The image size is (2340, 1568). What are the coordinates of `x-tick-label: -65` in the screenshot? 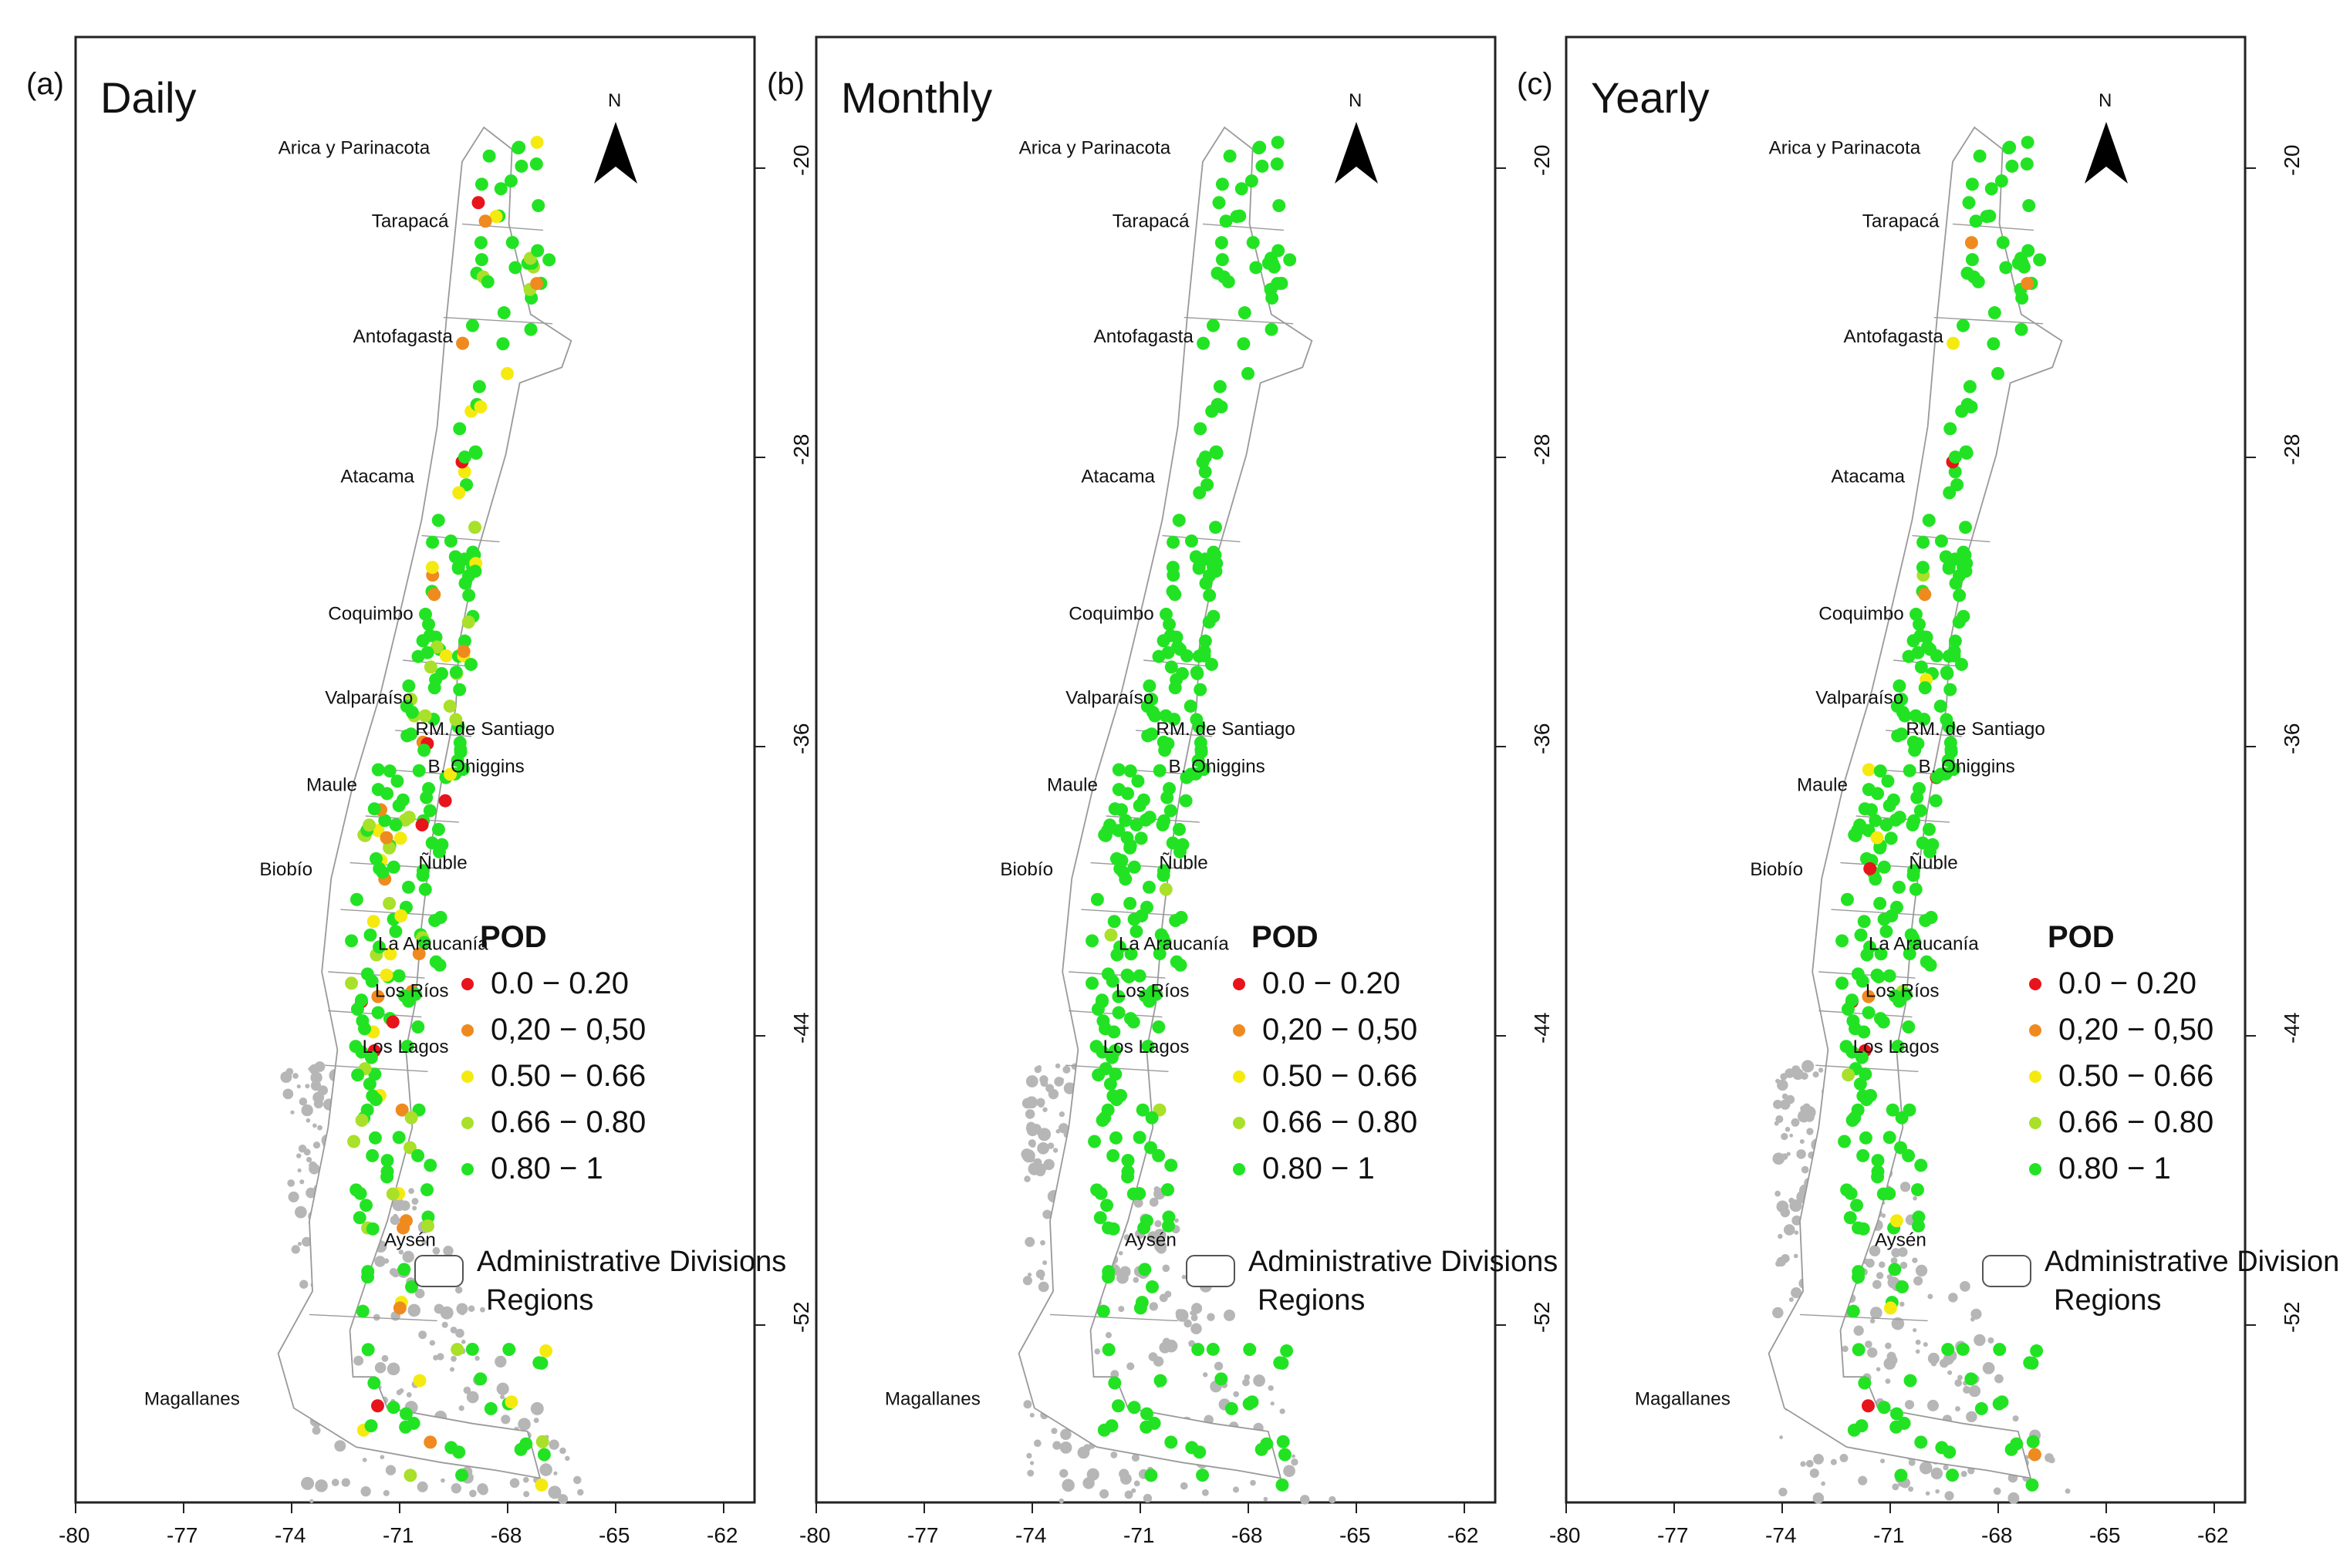 It's located at (2104, 1535).